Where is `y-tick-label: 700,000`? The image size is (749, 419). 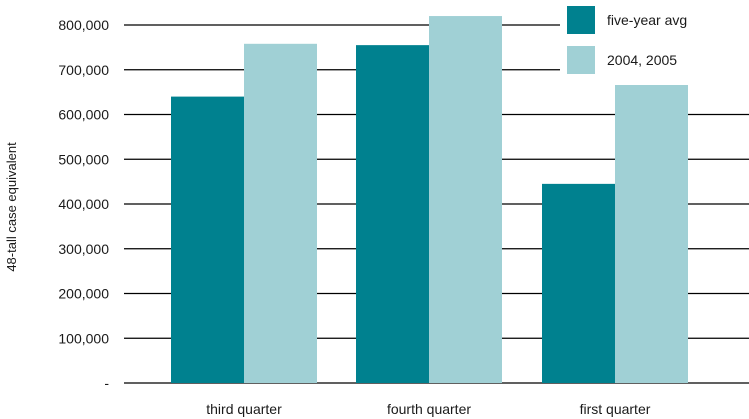 y-tick-label: 700,000 is located at coordinates (83, 70).